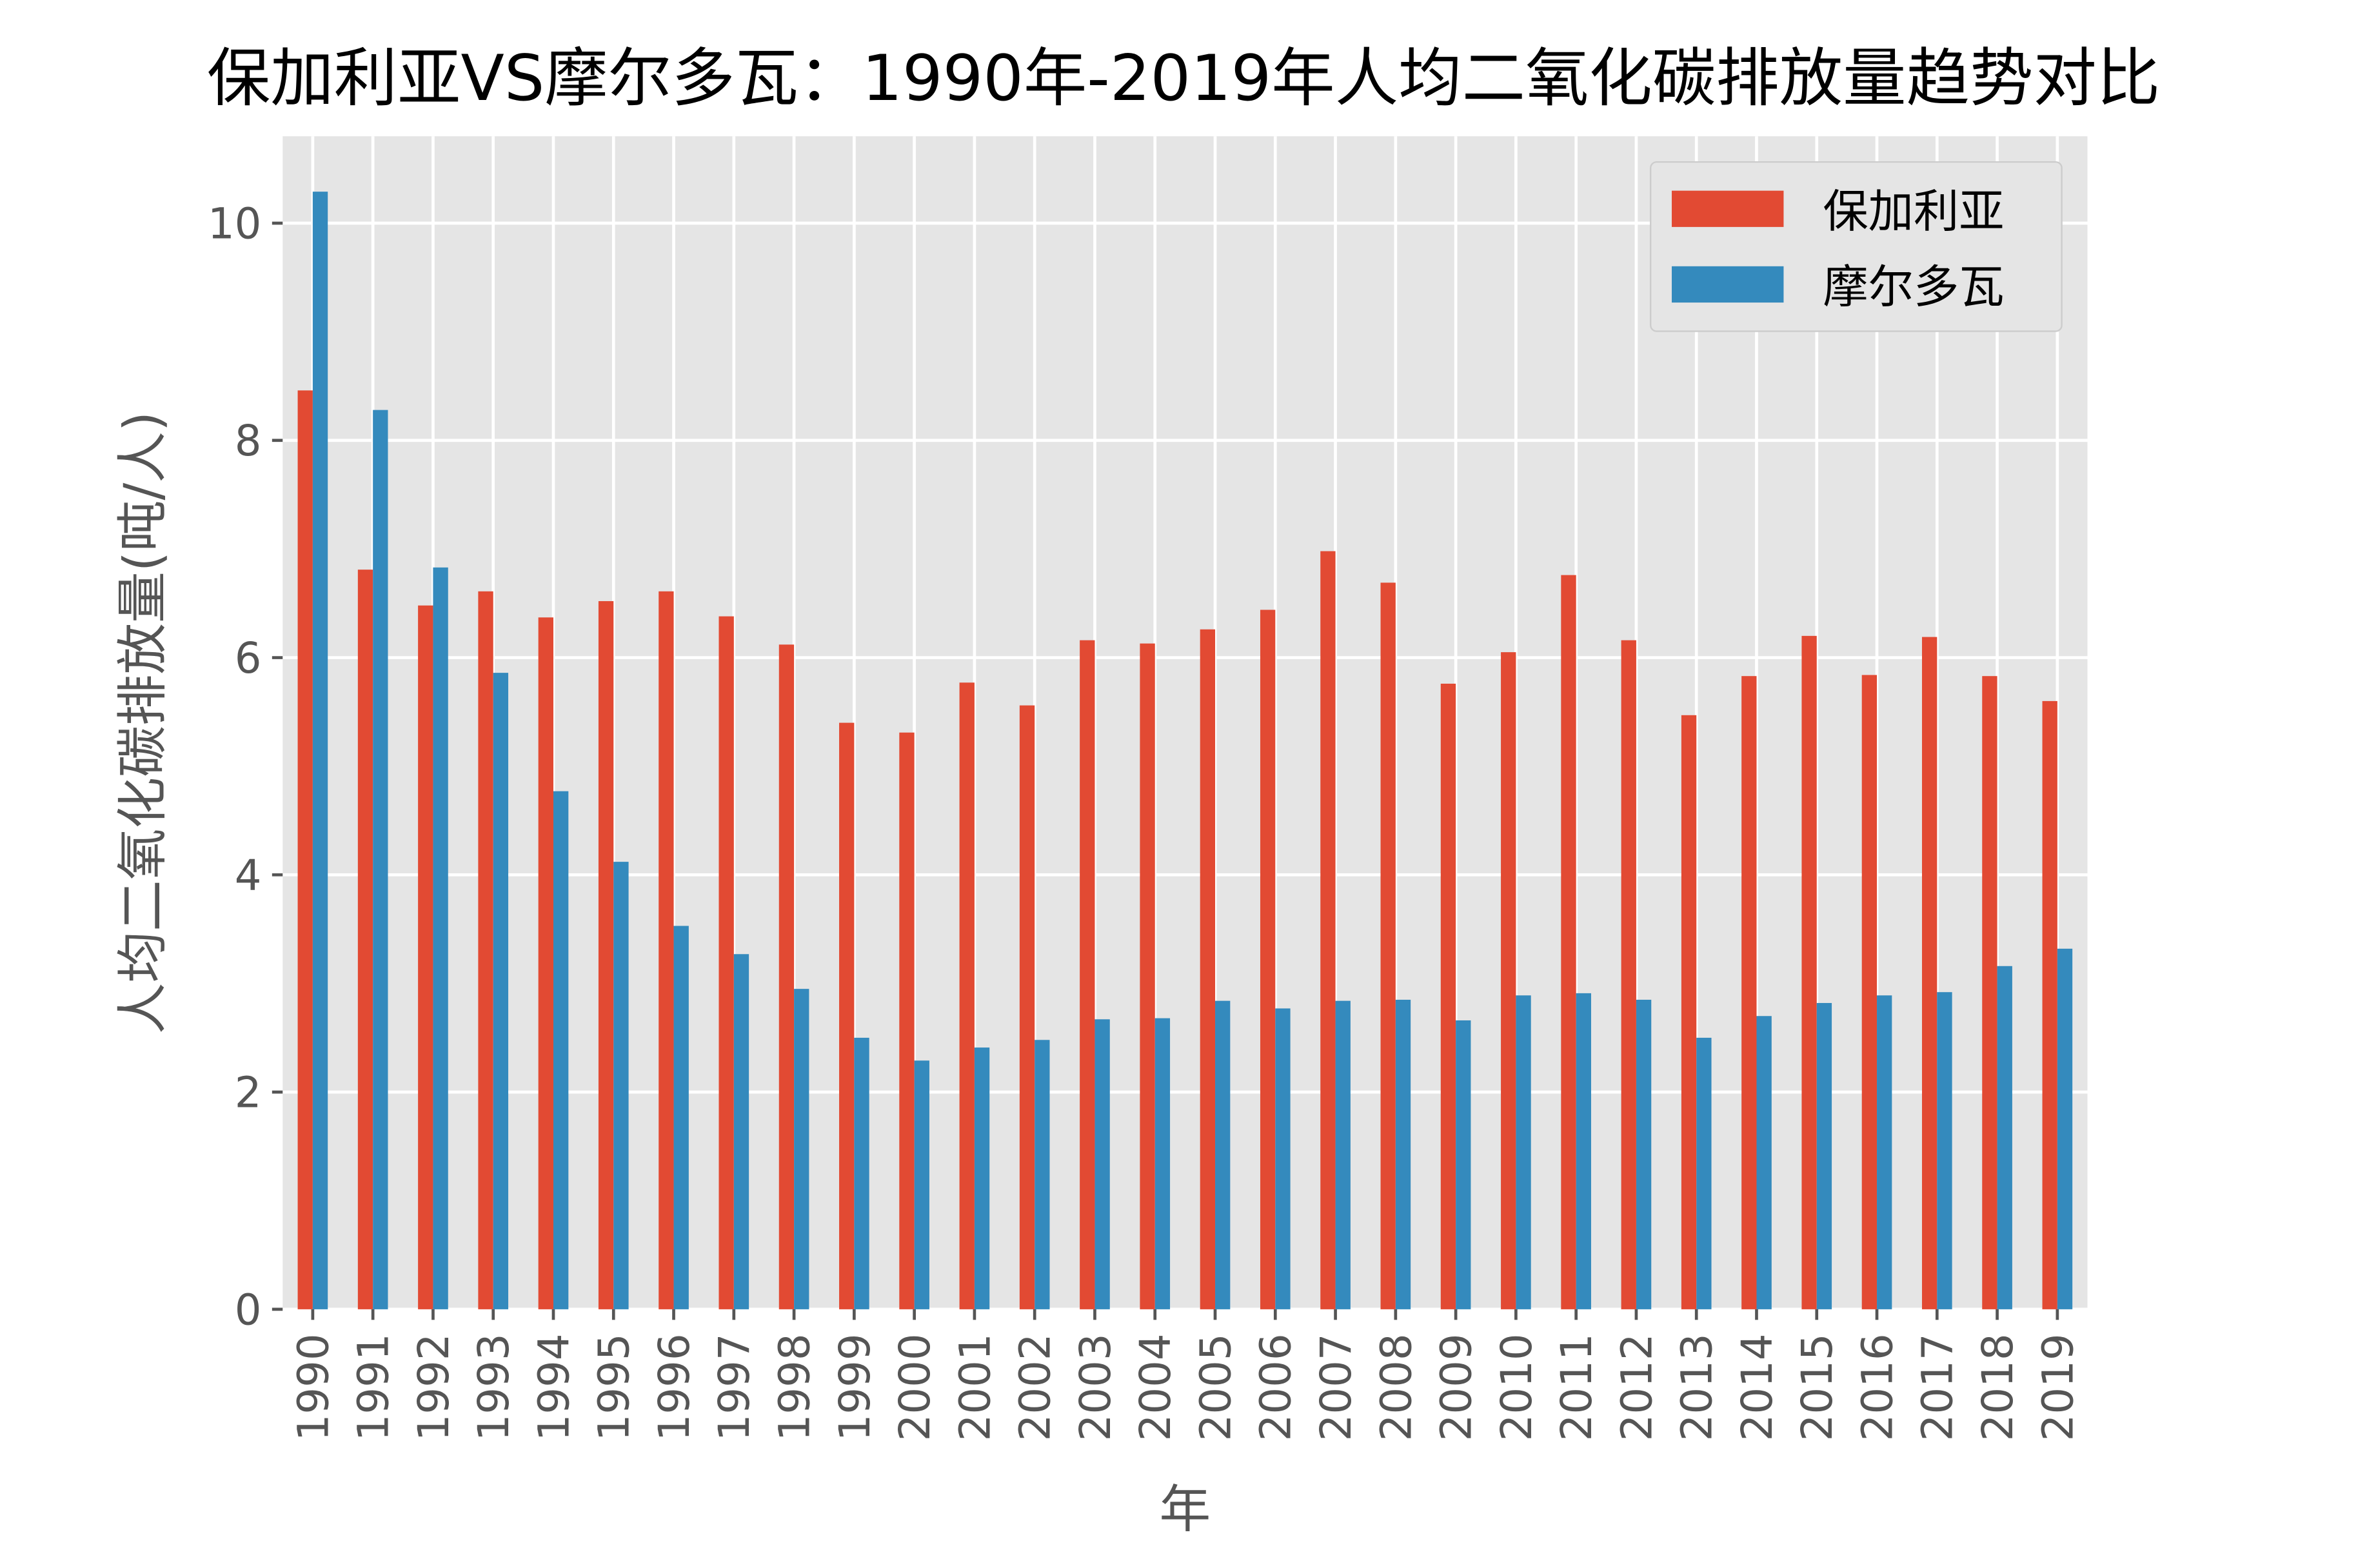 This screenshot has height=1568, width=2358. What do you see at coordinates (1758, 1387) in the screenshot?
I see `x-tick-label: 2014` at bounding box center [1758, 1387].